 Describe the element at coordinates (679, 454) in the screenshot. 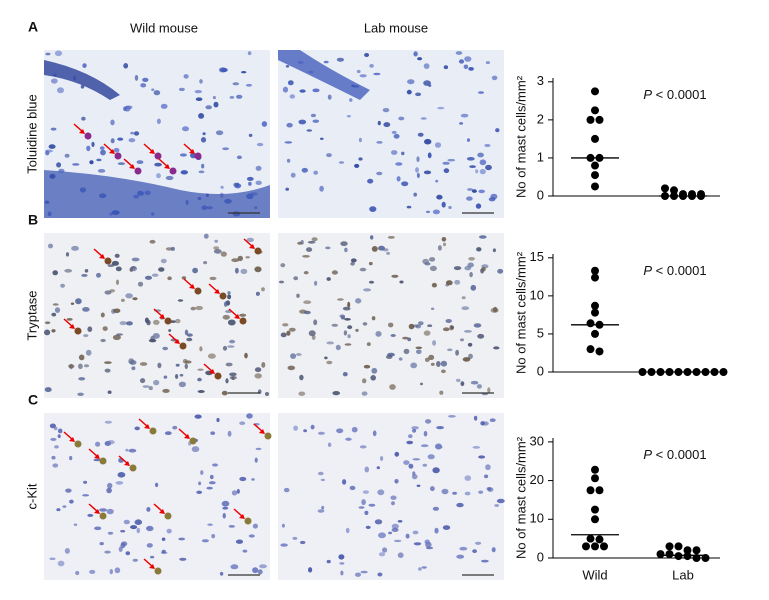

I see `annotation-rest: < 0.0001` at that location.